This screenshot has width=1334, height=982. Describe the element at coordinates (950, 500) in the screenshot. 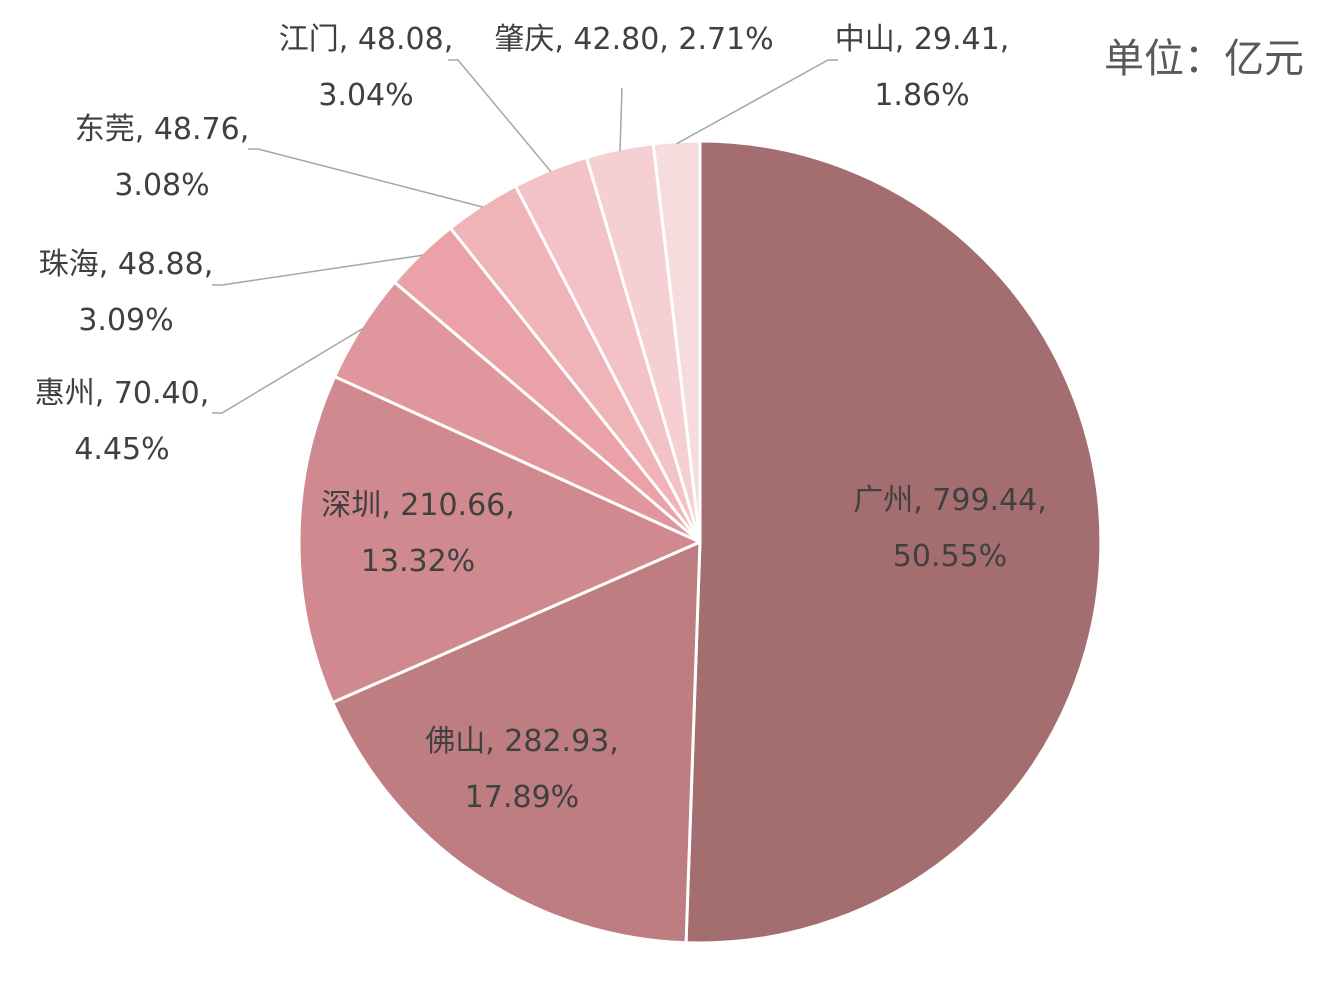

I see `slice-label-0: 广州, 799.44,` at that location.